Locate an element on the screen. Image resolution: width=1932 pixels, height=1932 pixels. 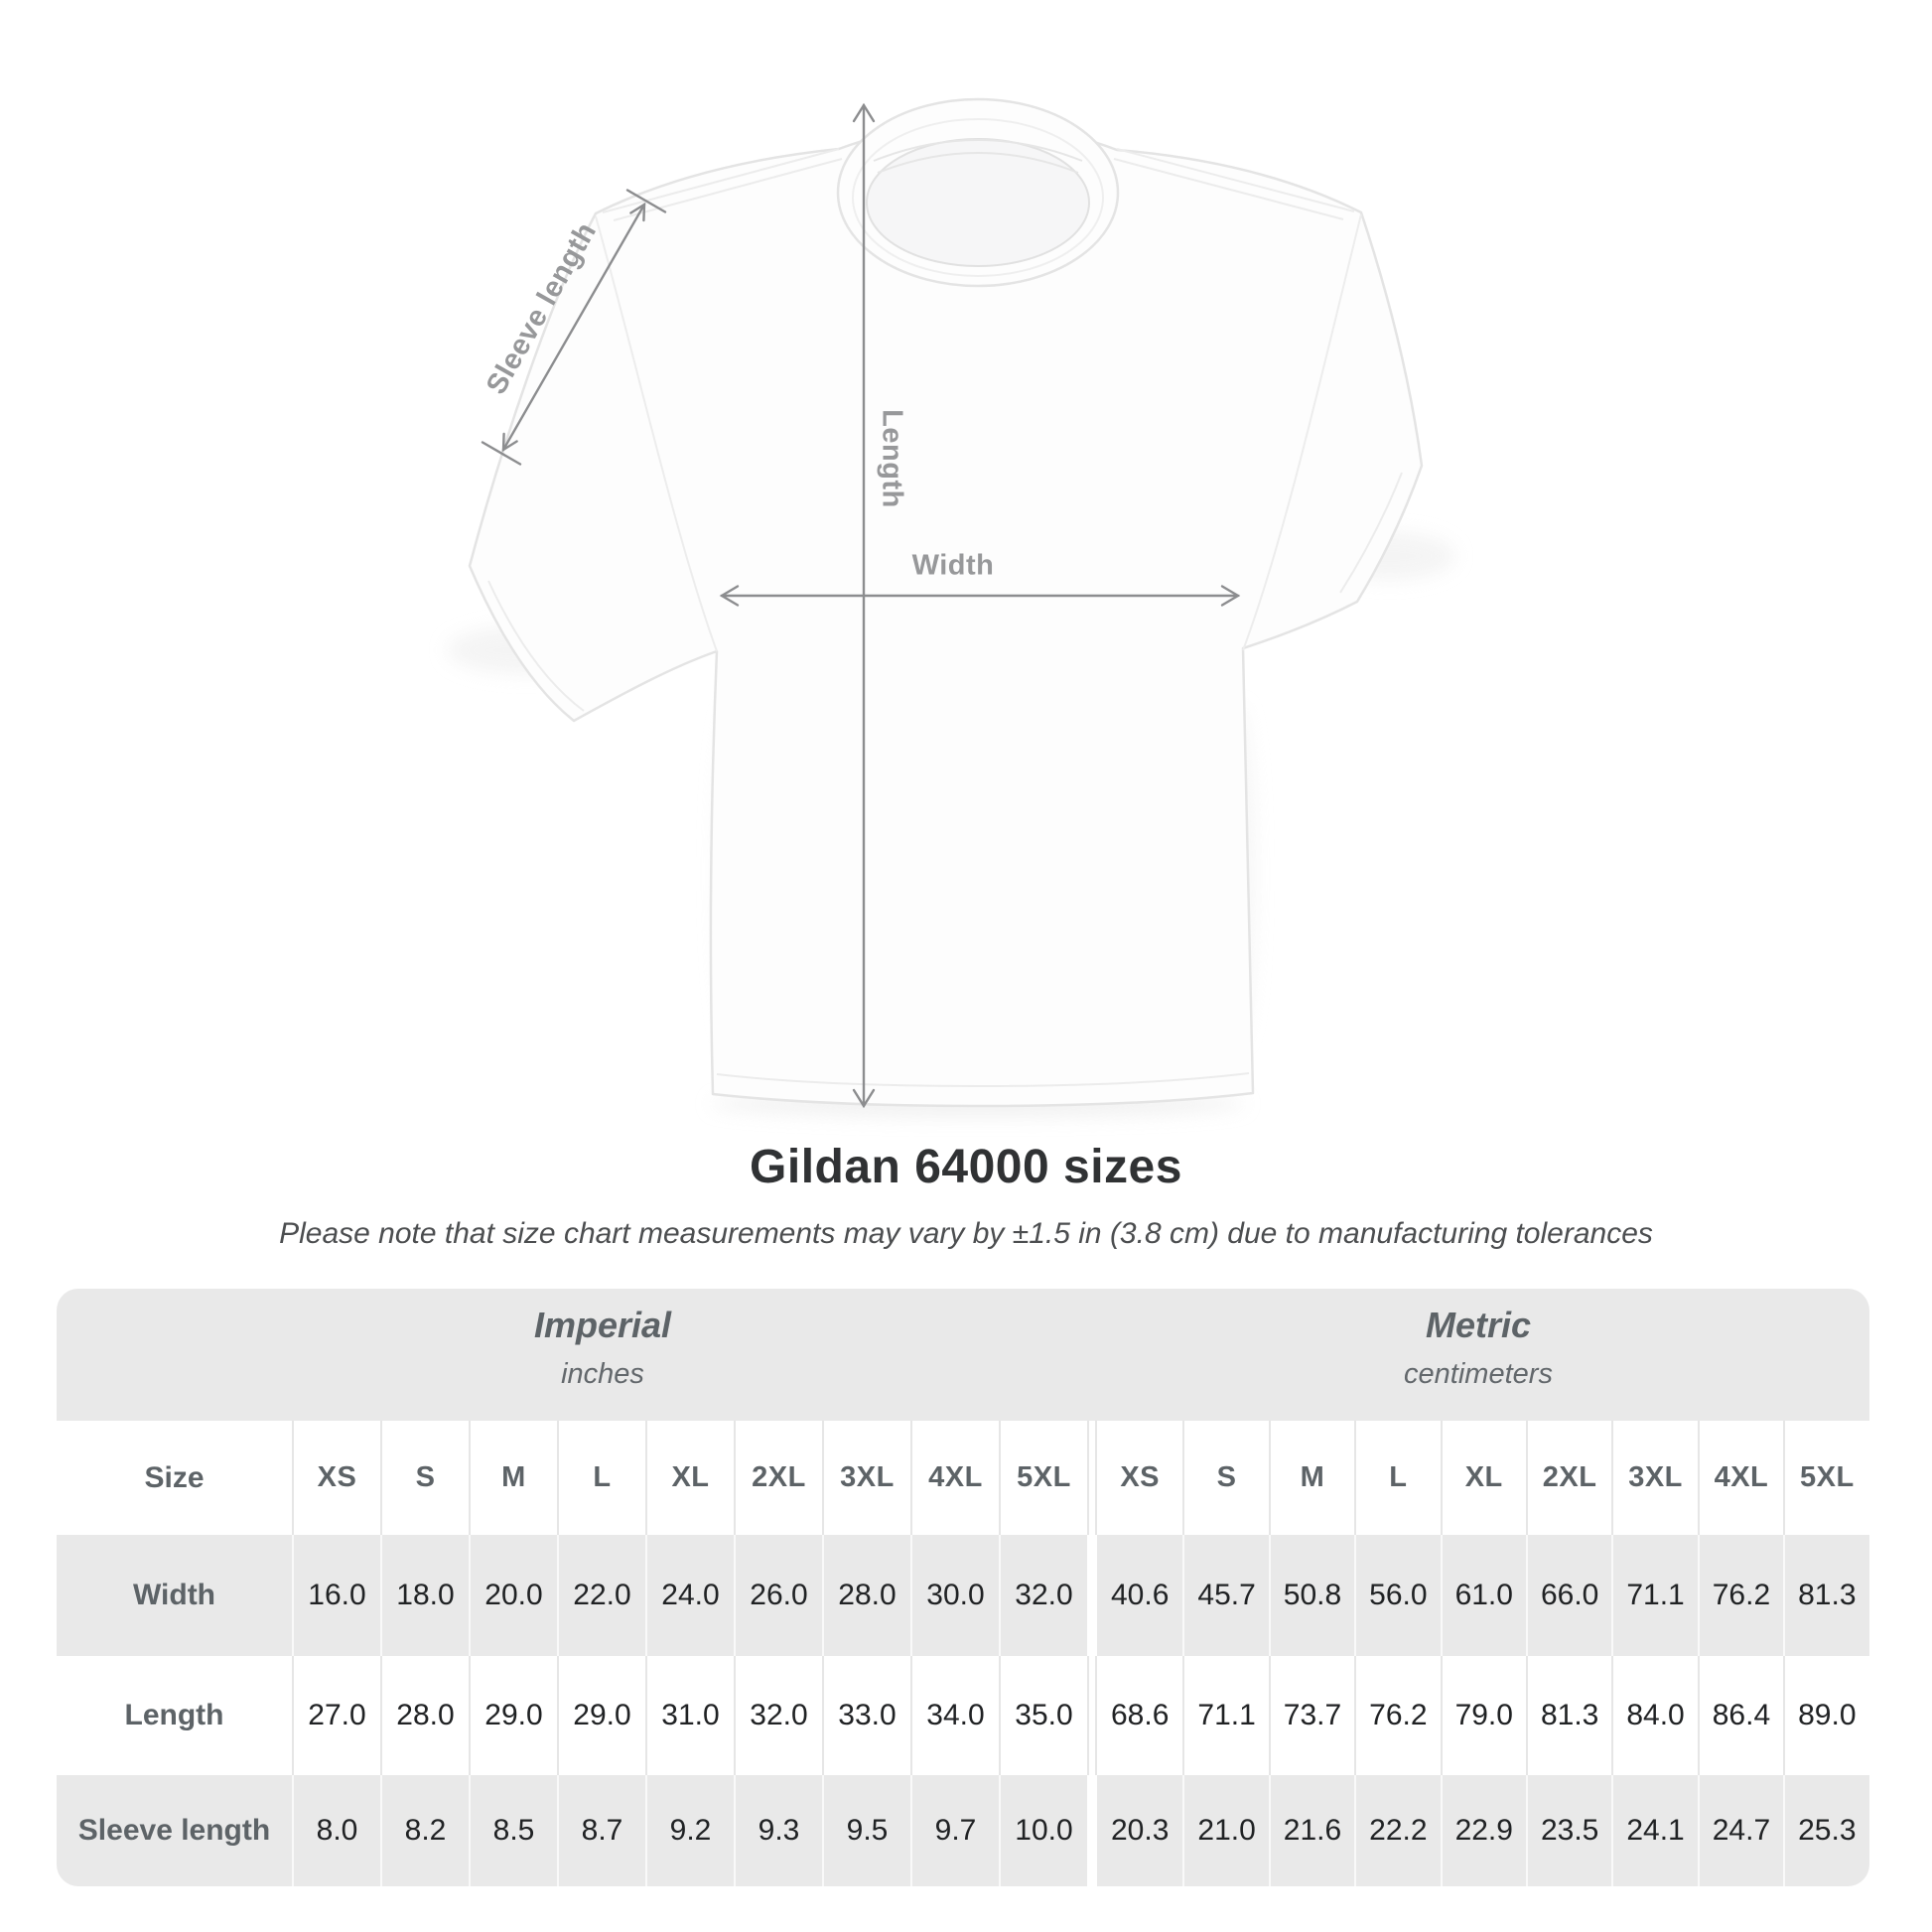
table-cell: 40.6 is located at coordinates (1140, 1595).